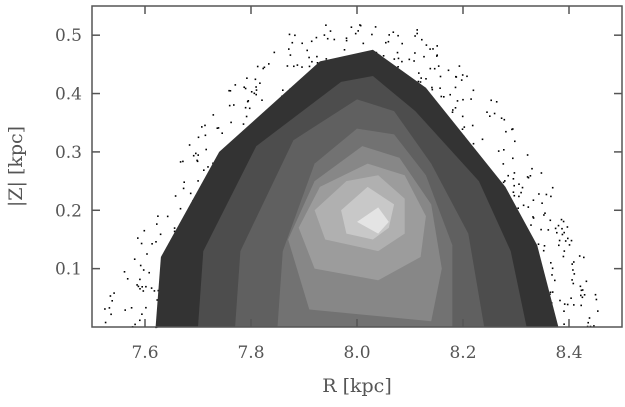 This screenshot has height=407, width=625. Describe the element at coordinates (68, 153) in the screenshot. I see `y-tick-label: 0.3` at that location.